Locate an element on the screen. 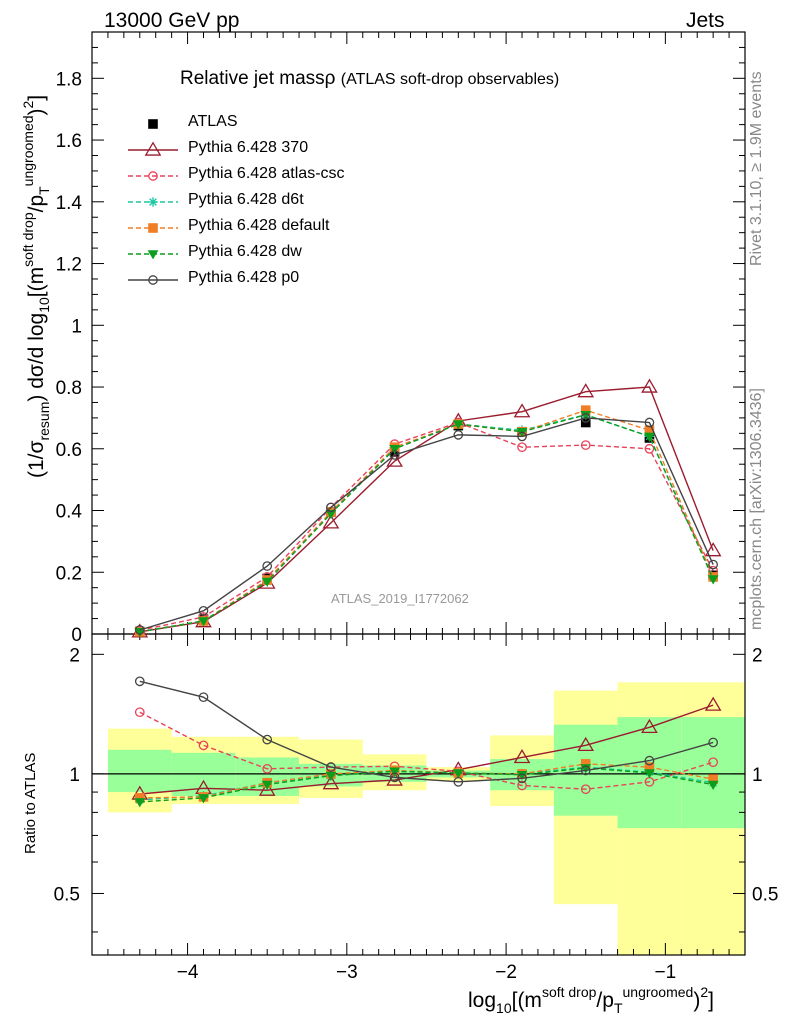 This screenshot has height=1024, width=786. legend-entry: Pythia 6.428 dw is located at coordinates (245, 251).